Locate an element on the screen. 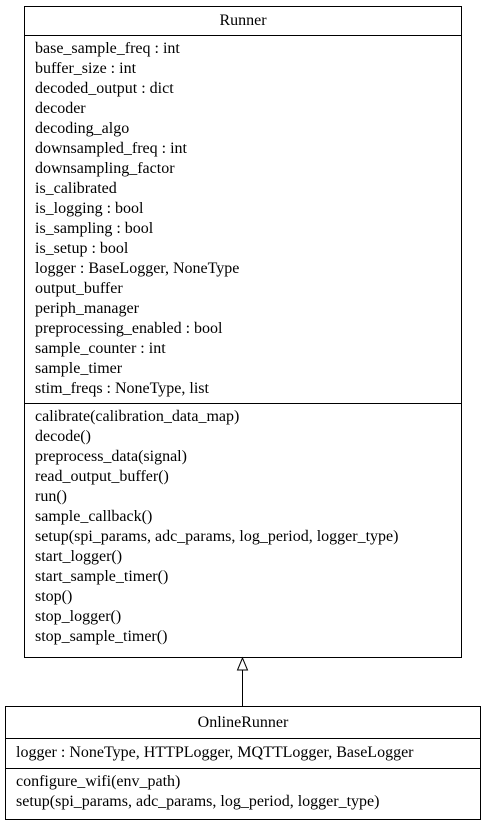 This screenshot has width=485, height=825. attribute-decoding-algo: decoding_algo is located at coordinates (82, 128).